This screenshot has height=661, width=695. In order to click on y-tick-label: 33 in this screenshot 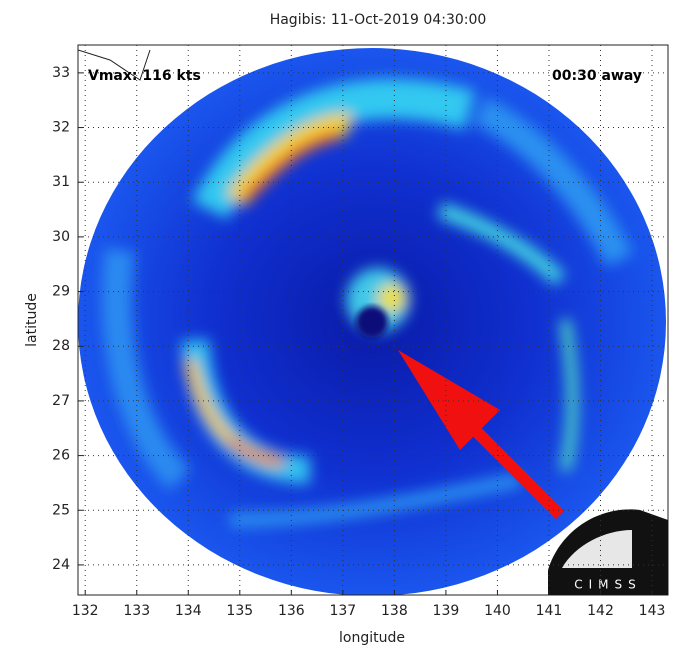, I will do `click(61, 73)`.